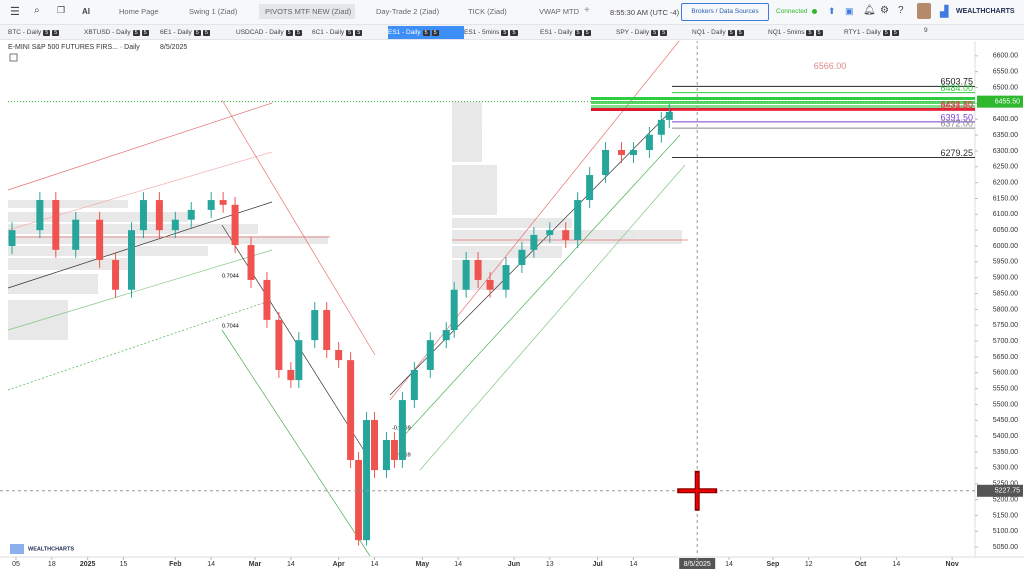  Describe the element at coordinates (952, 564) in the screenshot. I see `x-tick-label: Nov` at that location.